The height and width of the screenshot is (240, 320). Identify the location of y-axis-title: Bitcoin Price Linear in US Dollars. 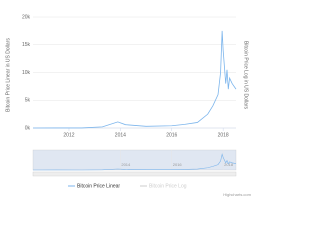
(8, 75).